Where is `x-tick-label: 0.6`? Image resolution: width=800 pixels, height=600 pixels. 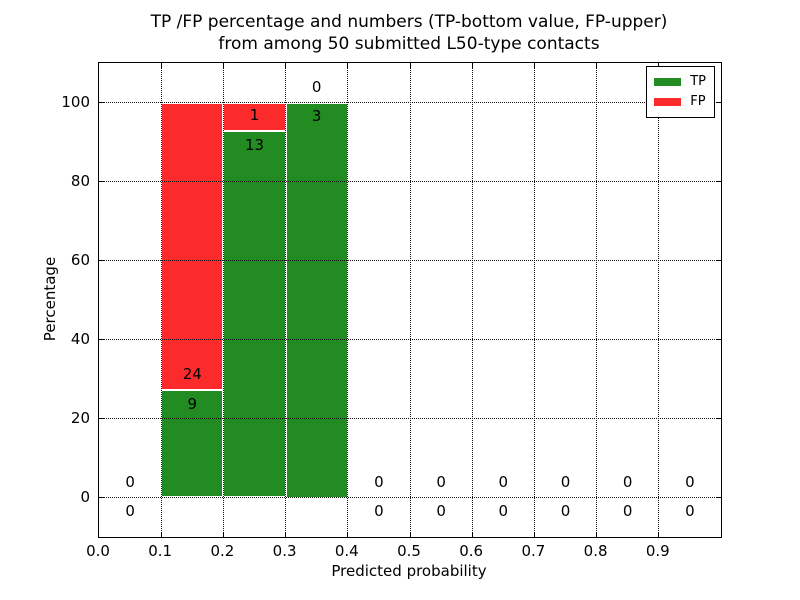 x-tick-label: 0.6 is located at coordinates (471, 551).